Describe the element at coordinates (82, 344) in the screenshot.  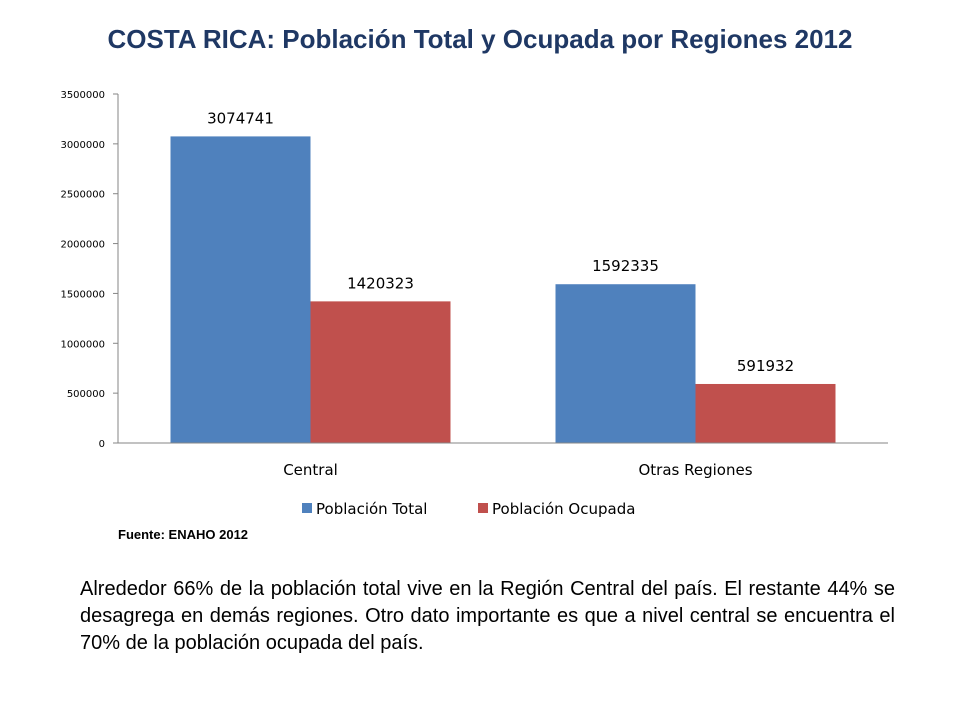
I see `y-tick-label-2: 1000000` at that location.